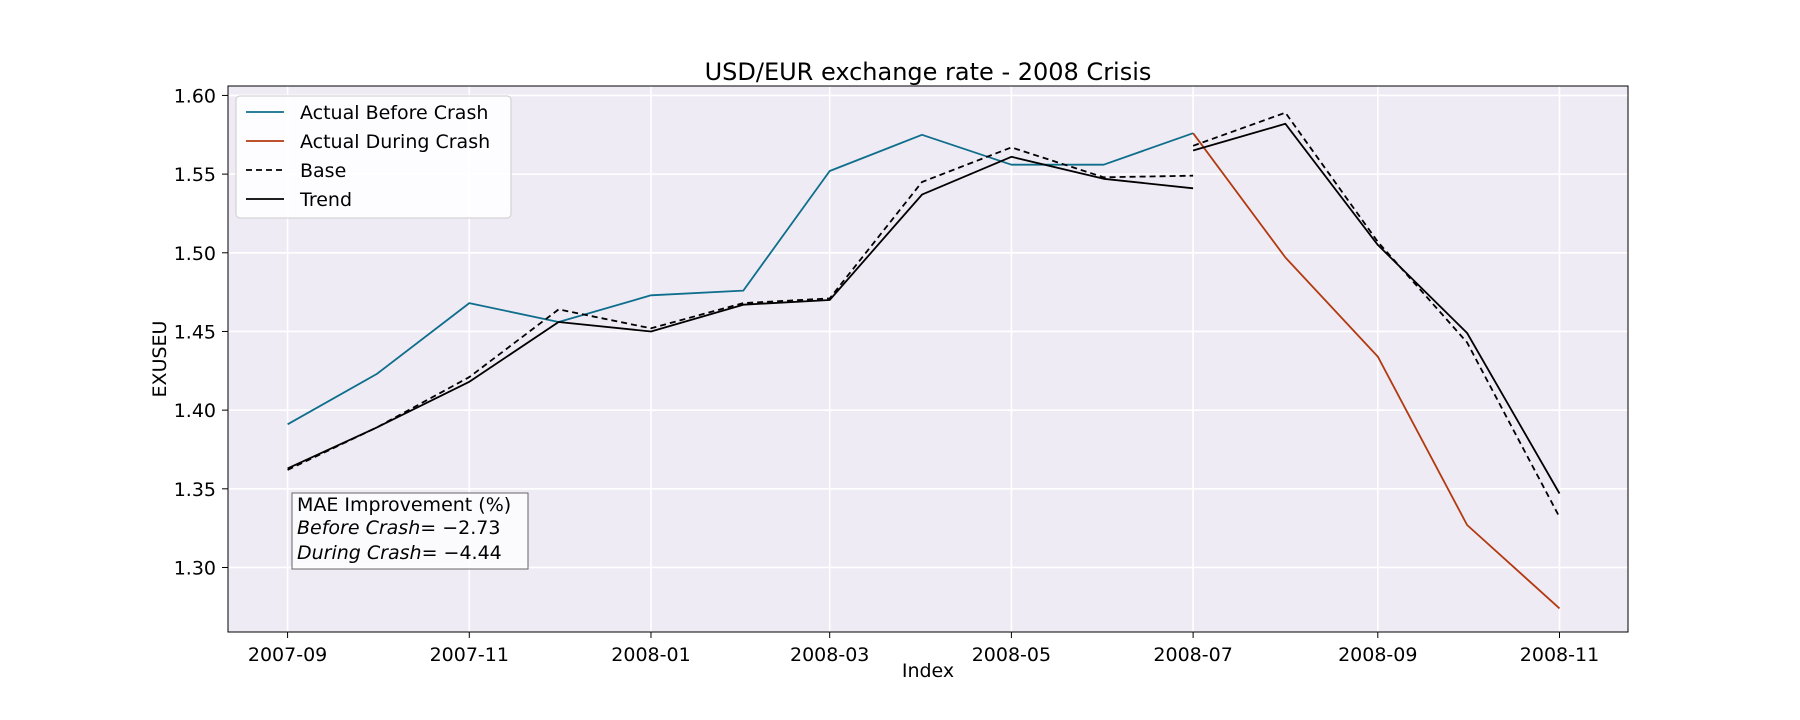 The height and width of the screenshot is (720, 1800). Describe the element at coordinates (359, 553) in the screenshot. I see `mae-during-label: During Crash` at that location.